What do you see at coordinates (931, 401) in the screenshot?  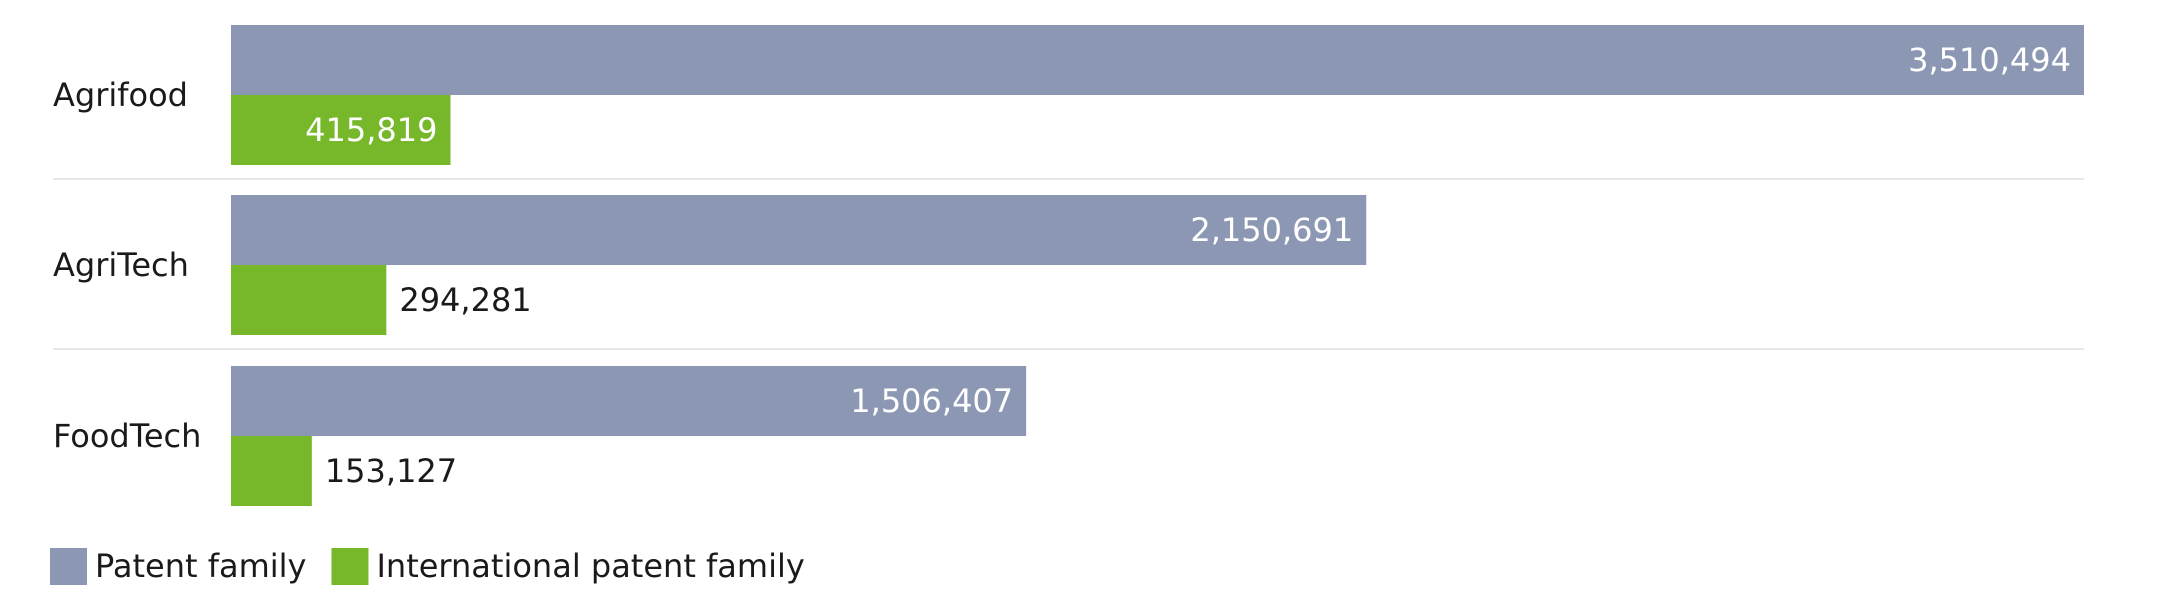 I see `data-label: 1,506,407` at bounding box center [931, 401].